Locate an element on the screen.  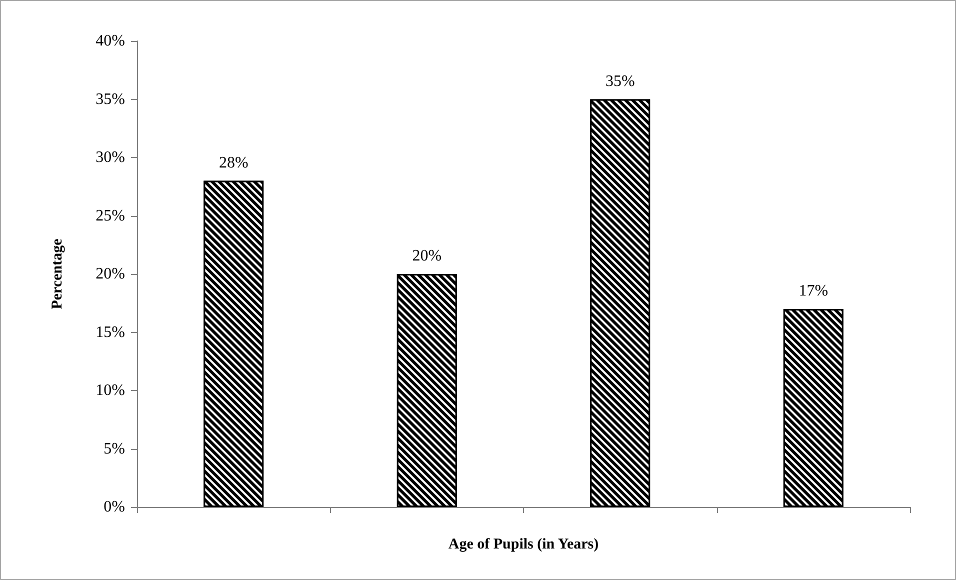
y-tick-label: 30% is located at coordinates (110, 157).